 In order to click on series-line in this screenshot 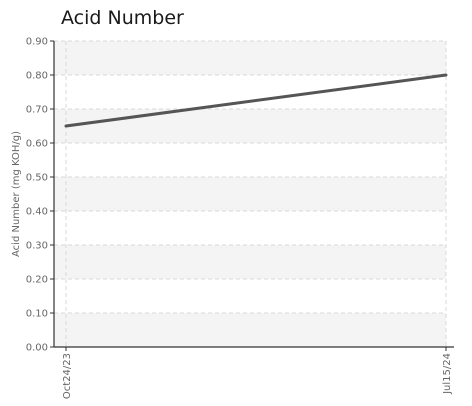, I will do `click(256, 100)`.